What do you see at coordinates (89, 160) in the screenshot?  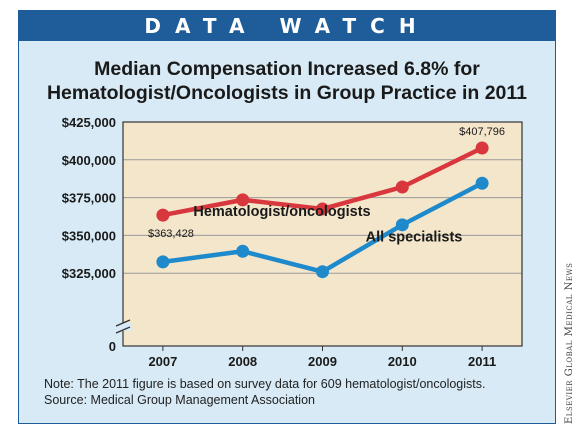 I see `y-tick-label: $400,000` at bounding box center [89, 160].